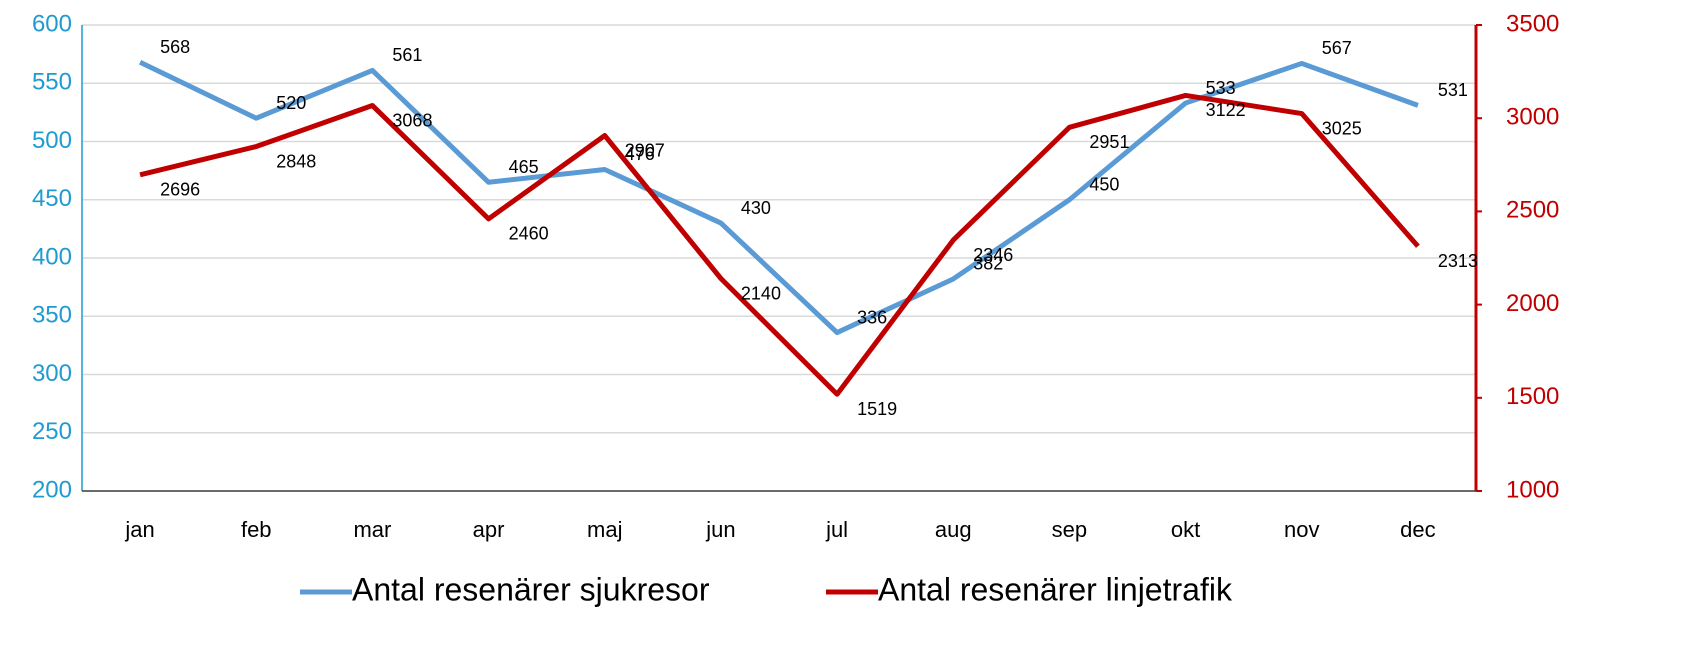  I want to click on y-tick-label: 300, so click(52, 373).